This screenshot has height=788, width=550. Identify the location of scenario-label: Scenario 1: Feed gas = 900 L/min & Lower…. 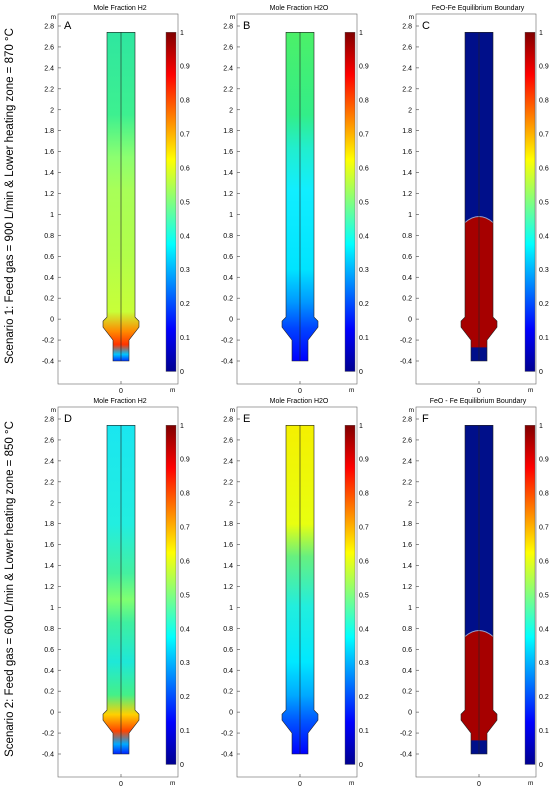
(10, 196).